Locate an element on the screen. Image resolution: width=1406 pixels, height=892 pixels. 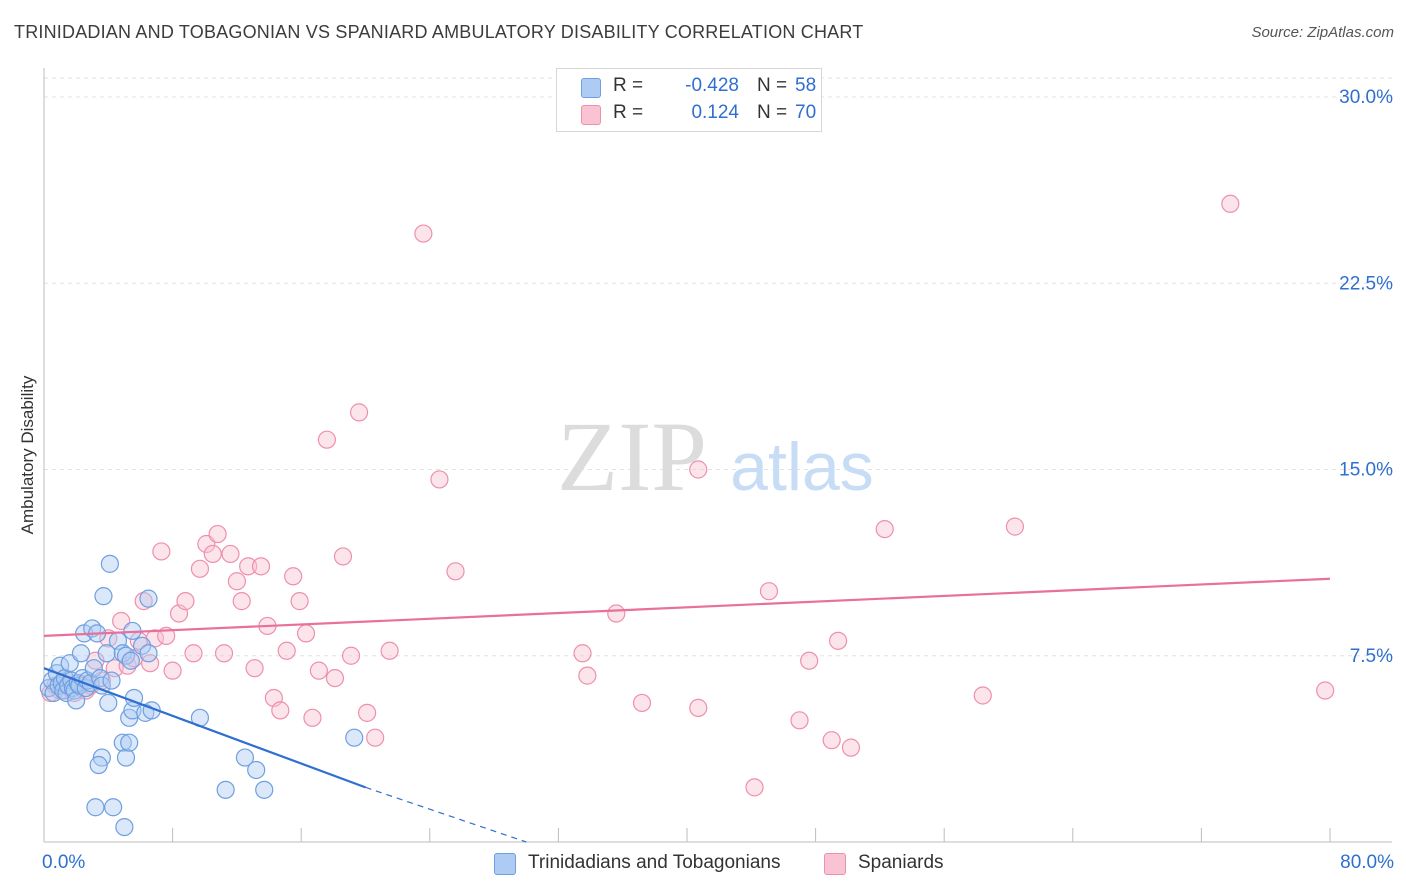
y-tick-label: 30.0% is located at coordinates (1366, 97).